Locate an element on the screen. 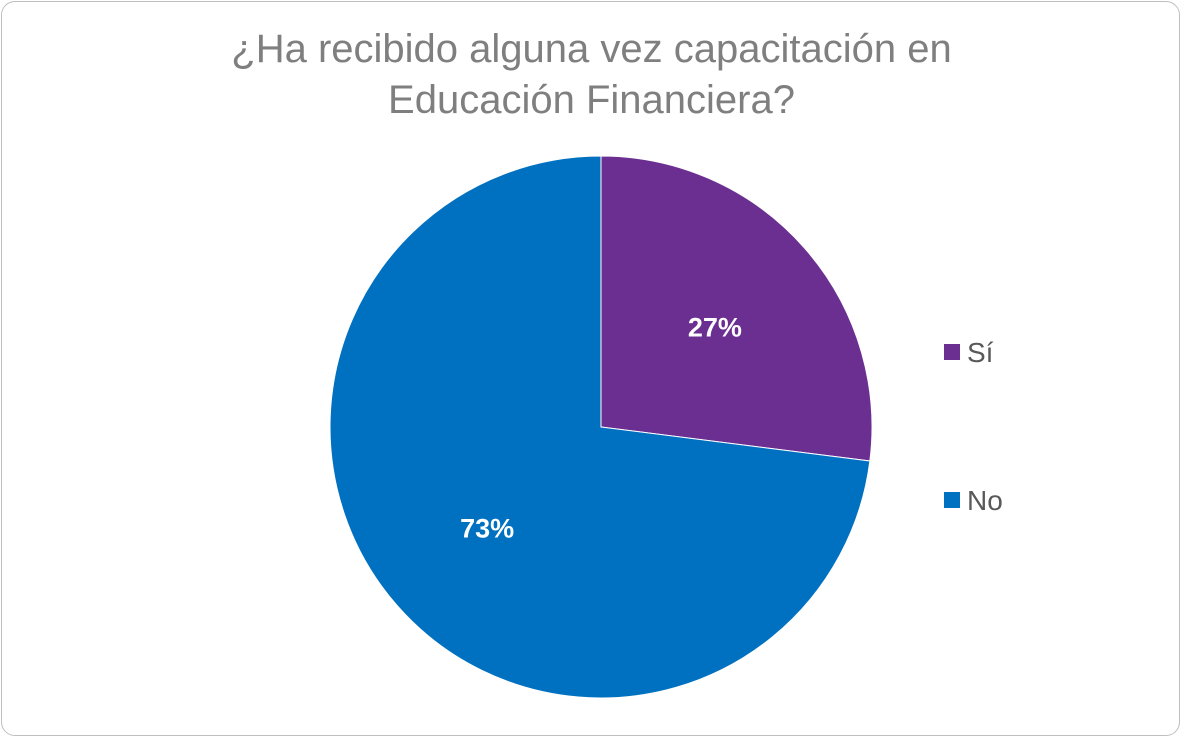 The image size is (1183, 739). data-label-2: 73% is located at coordinates (487, 528).